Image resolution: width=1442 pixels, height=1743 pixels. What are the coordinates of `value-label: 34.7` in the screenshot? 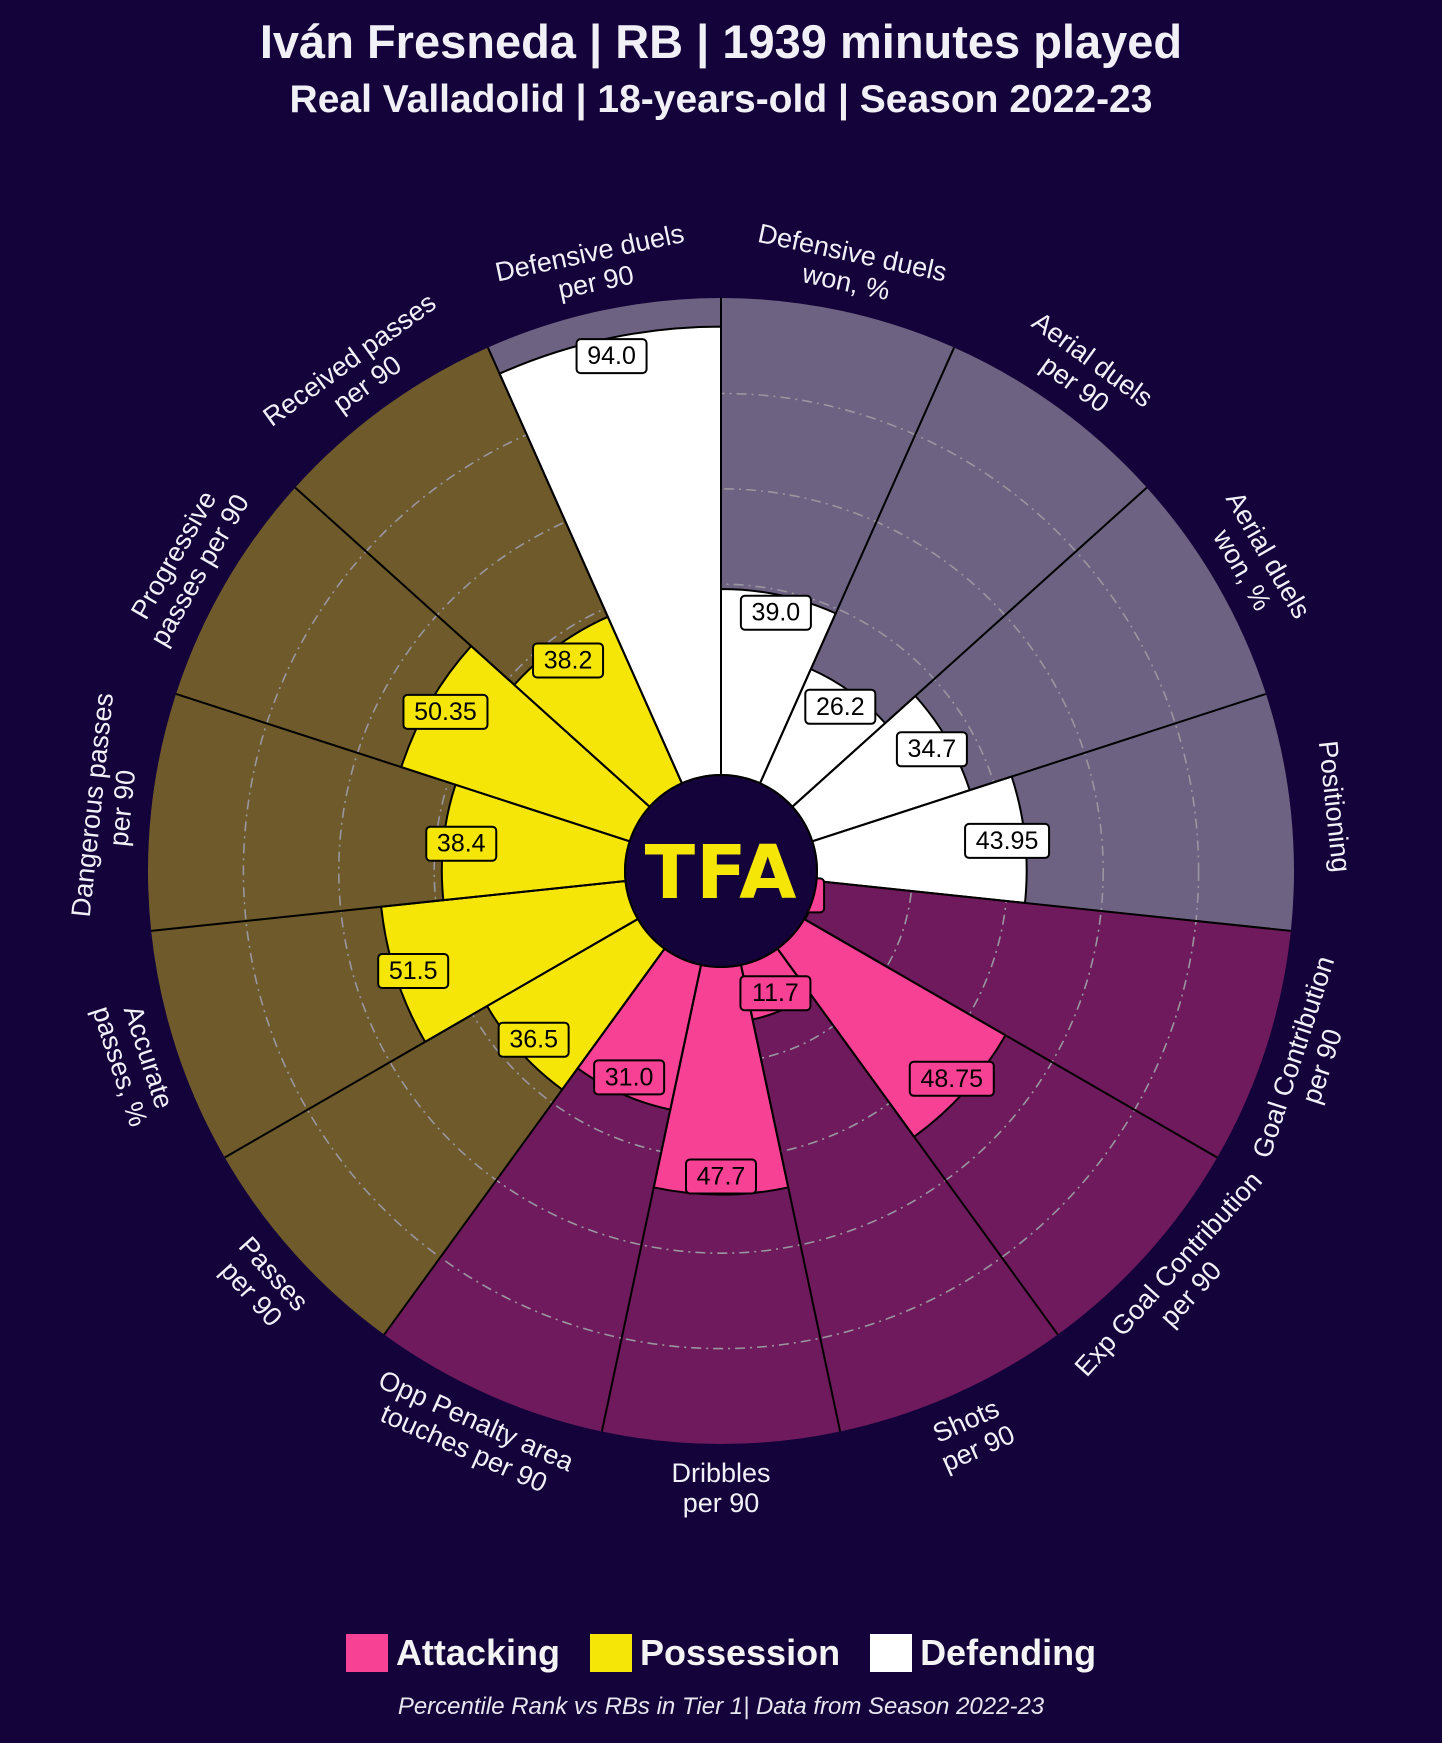 It's located at (931, 749).